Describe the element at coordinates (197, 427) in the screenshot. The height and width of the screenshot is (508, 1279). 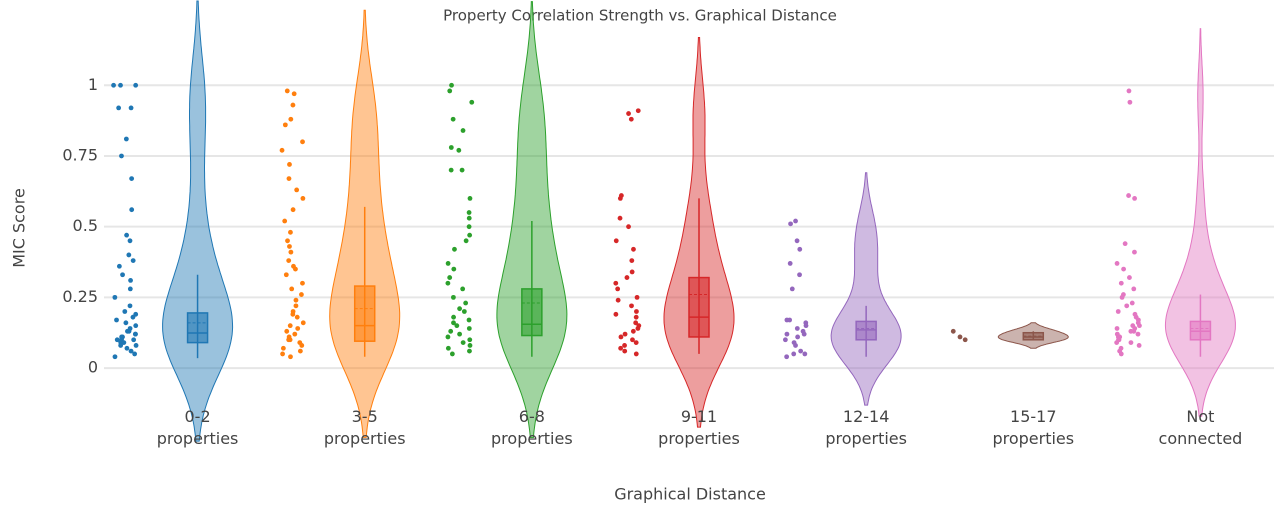
I see `x-tick-label: 0-2 properties` at that location.